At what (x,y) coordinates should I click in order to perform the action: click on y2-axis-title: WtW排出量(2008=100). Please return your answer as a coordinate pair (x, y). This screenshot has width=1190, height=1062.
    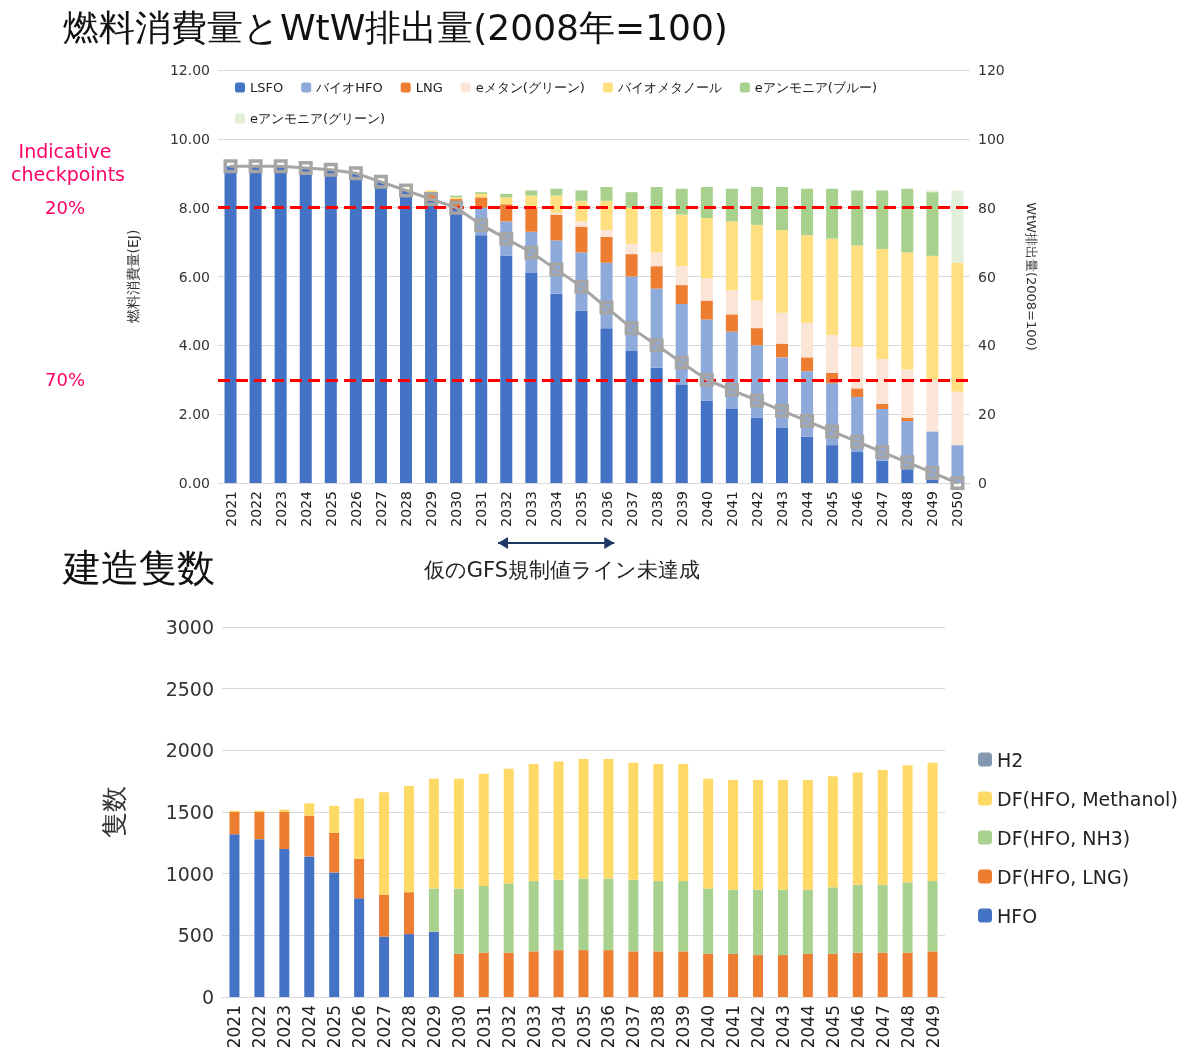
    Looking at the image, I should click on (1031, 276).